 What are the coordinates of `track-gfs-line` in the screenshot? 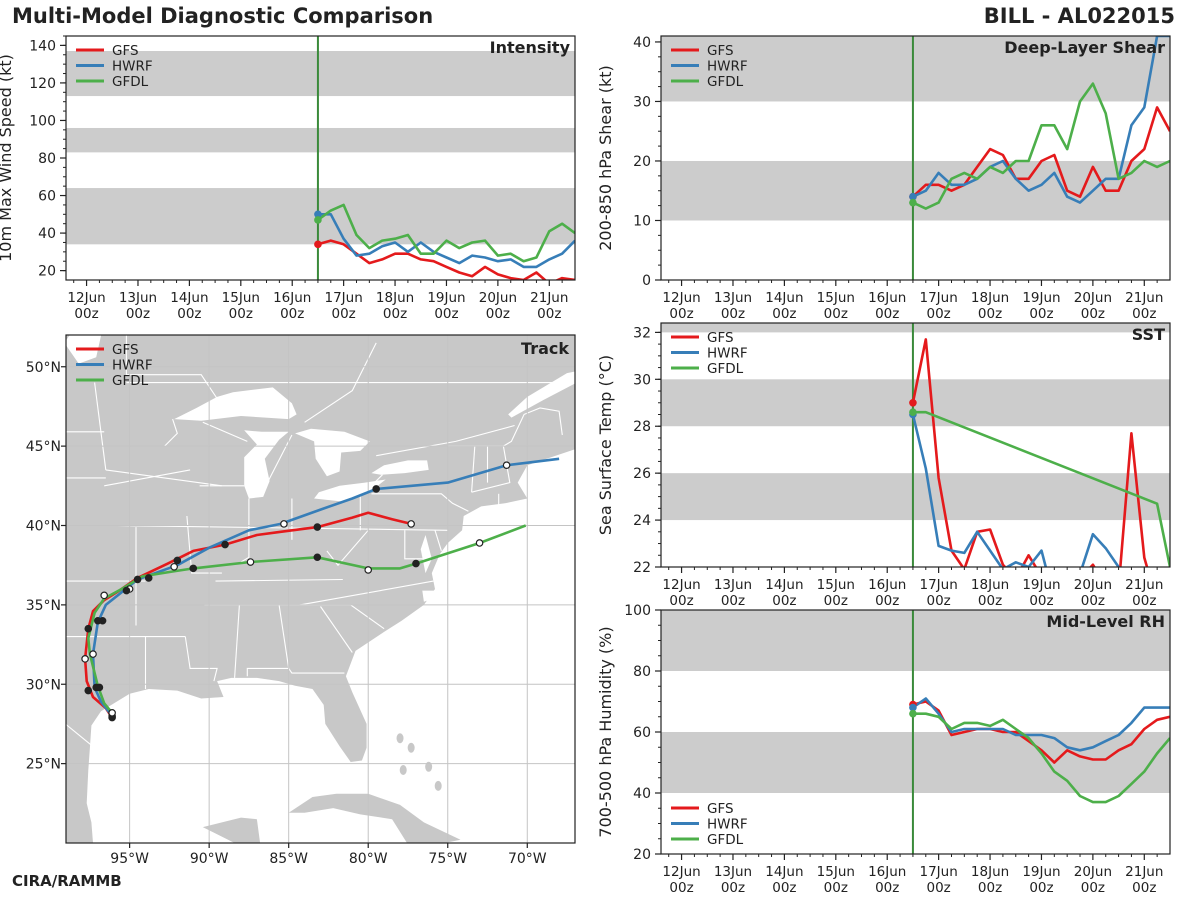 It's located at (247, 615).